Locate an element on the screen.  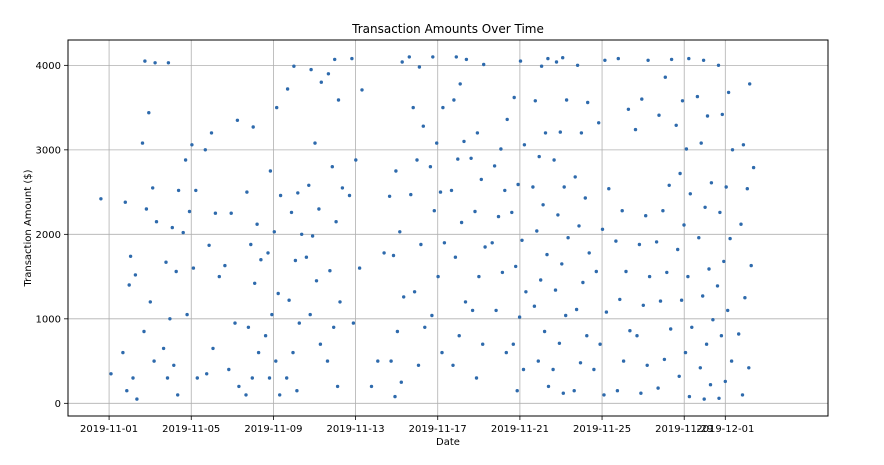
y-tick-label: 0 is located at coordinates (58, 404).